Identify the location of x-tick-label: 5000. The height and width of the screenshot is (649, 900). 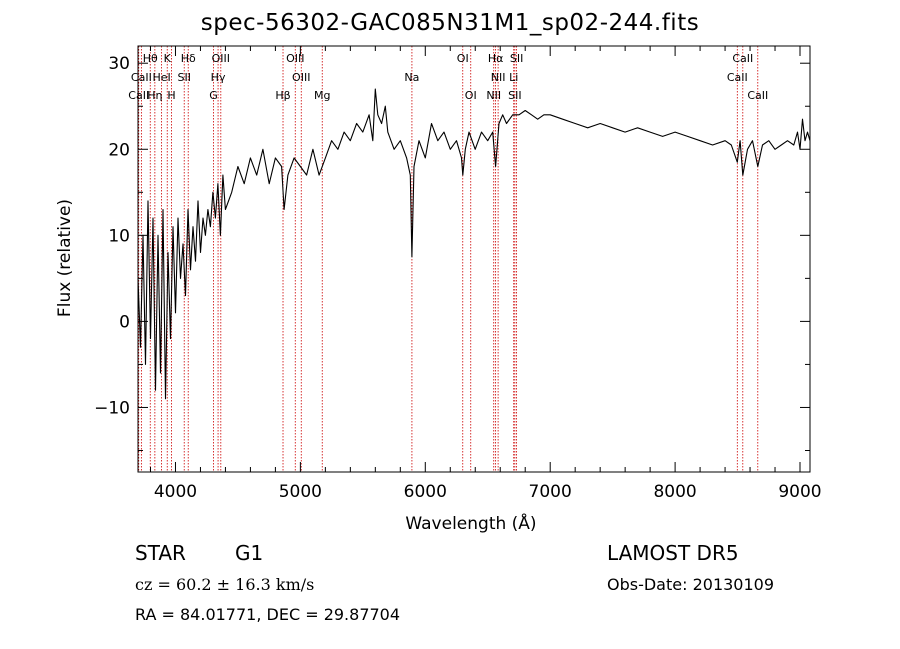
(300, 492).